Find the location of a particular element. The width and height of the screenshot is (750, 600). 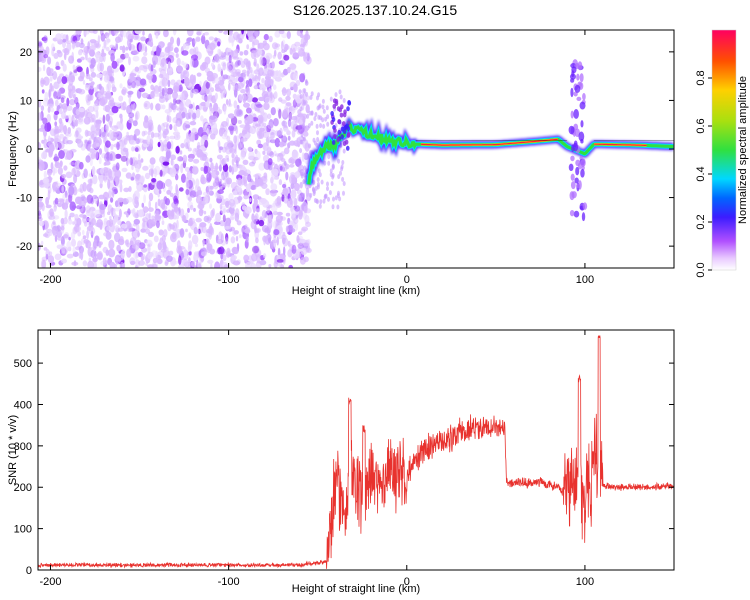

y-tick-label: 100 is located at coordinates (23, 530).